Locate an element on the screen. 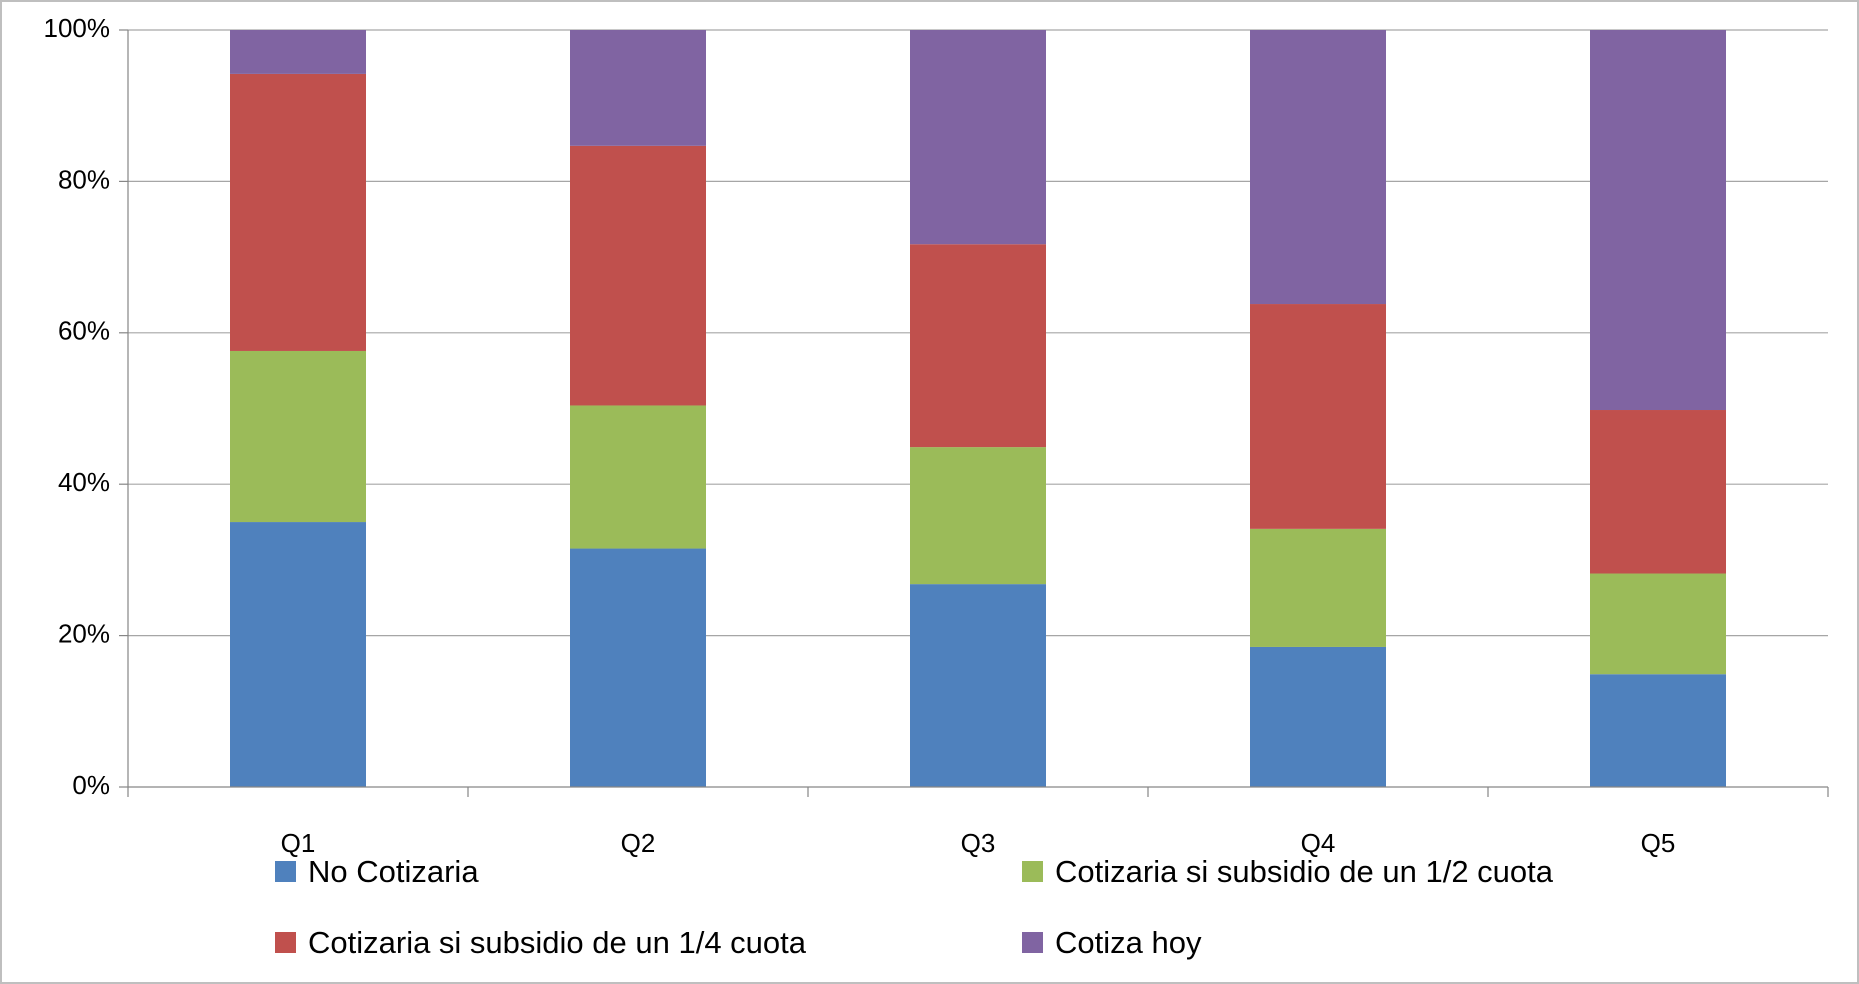 The height and width of the screenshot is (984, 1859). legend-label: No Cotizaria is located at coordinates (393, 871).